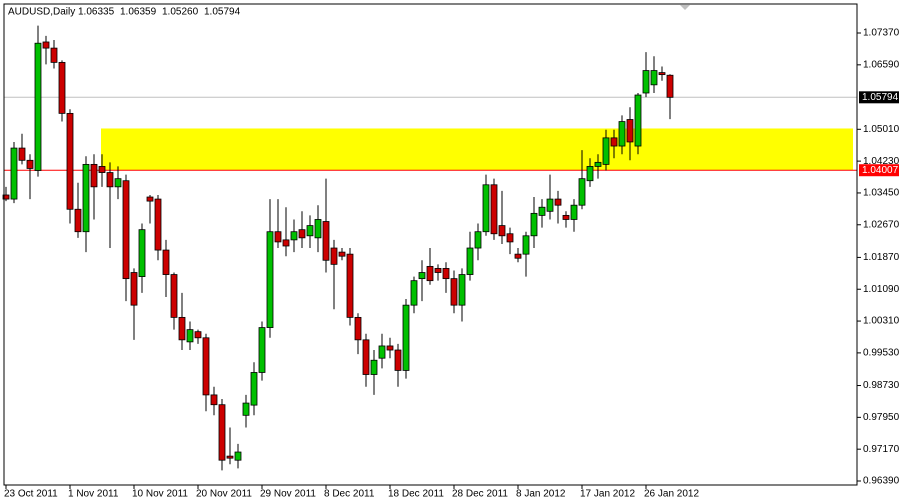 This screenshot has height=504, width=899. Describe the element at coordinates (180, 12) in the screenshot. I see `header-value: 1.05260` at that location.